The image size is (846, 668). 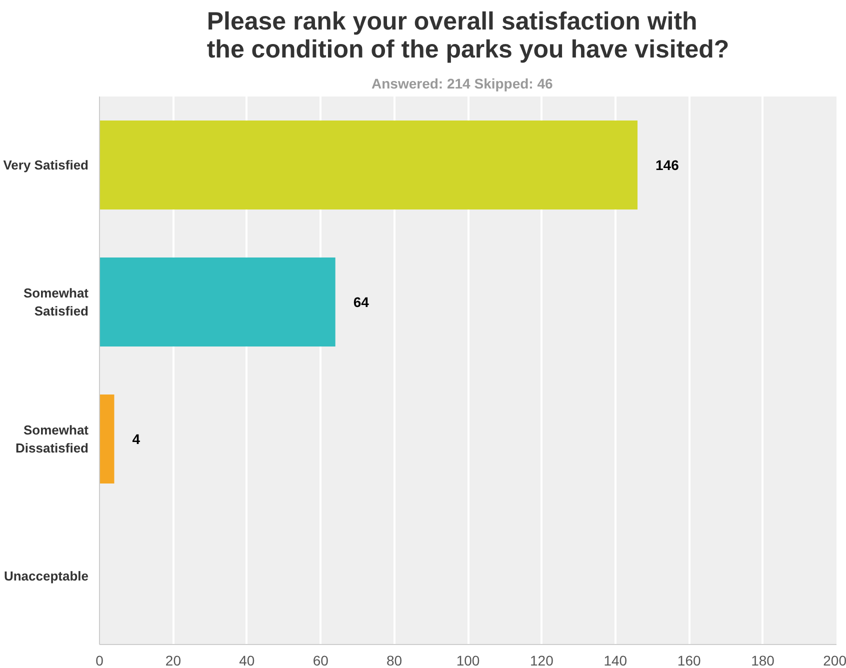 What do you see at coordinates (763, 660) in the screenshot?
I see `x-tick-label: 180` at bounding box center [763, 660].